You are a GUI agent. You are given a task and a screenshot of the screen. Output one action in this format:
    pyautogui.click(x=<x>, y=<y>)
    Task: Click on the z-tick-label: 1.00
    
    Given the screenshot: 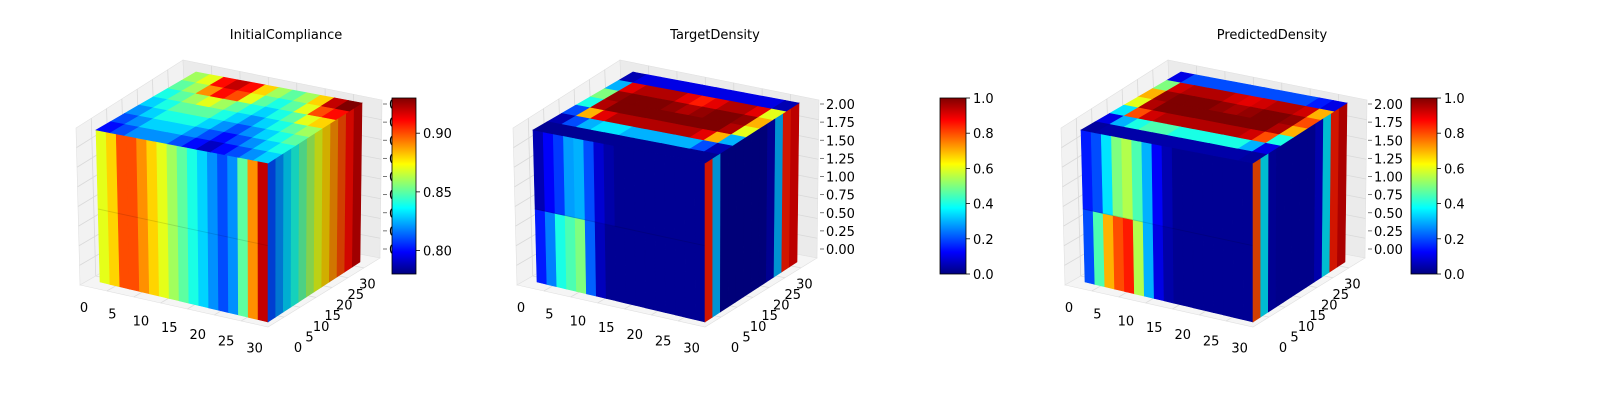 What is the action you would take?
    pyautogui.click(x=1388, y=178)
    